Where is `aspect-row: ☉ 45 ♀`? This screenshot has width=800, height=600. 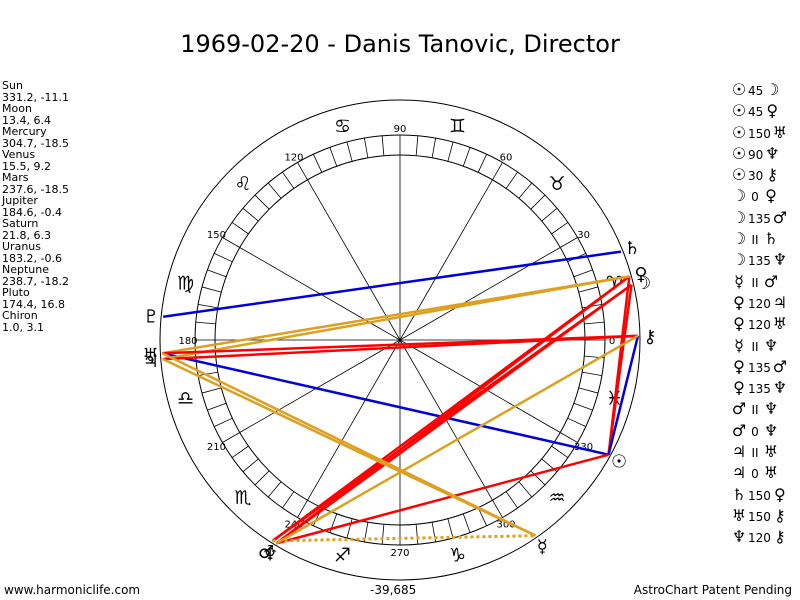 aspect-row: ☉ 45 ♀ is located at coordinates (759, 111).